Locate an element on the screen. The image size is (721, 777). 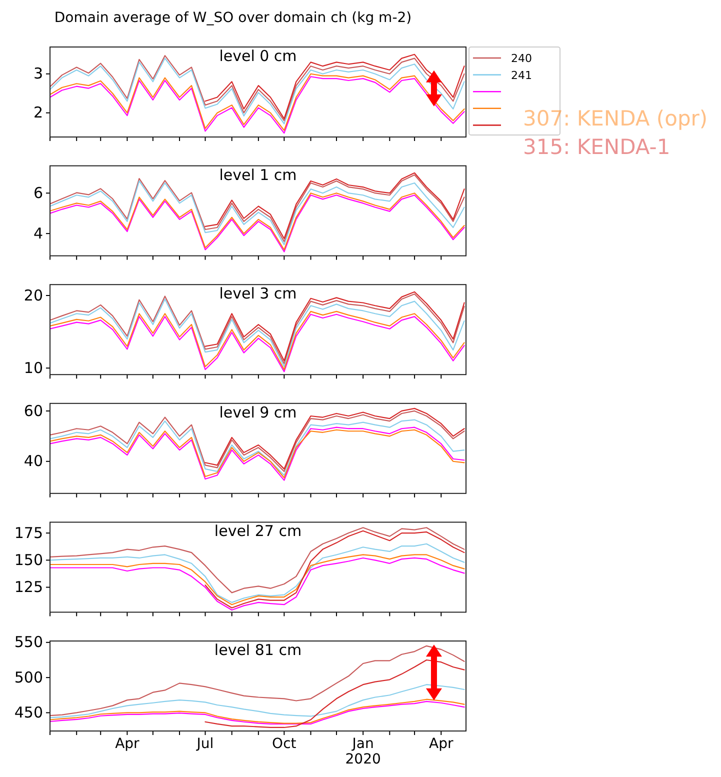
chart-subtitle: level 81 cm is located at coordinates (258, 650).